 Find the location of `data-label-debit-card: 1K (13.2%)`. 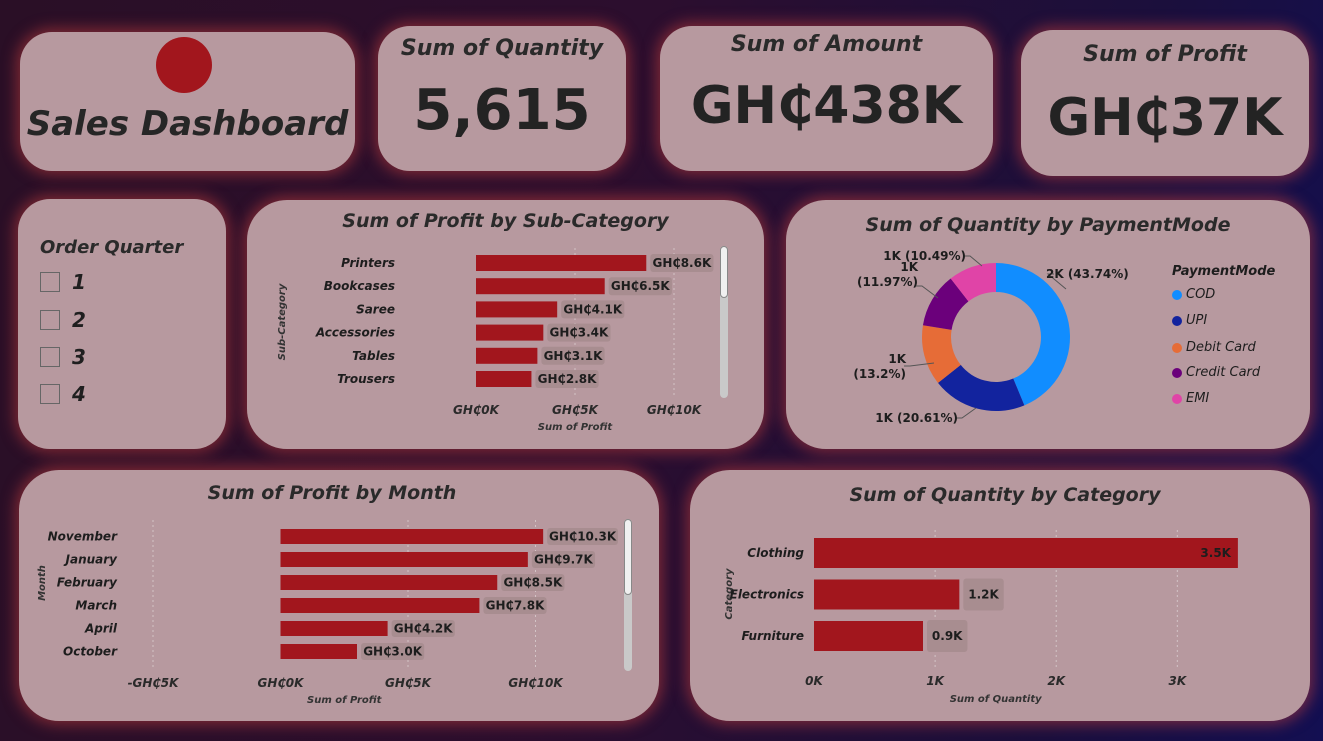

data-label-debit-card: 1K (13.2%) is located at coordinates (879, 366).